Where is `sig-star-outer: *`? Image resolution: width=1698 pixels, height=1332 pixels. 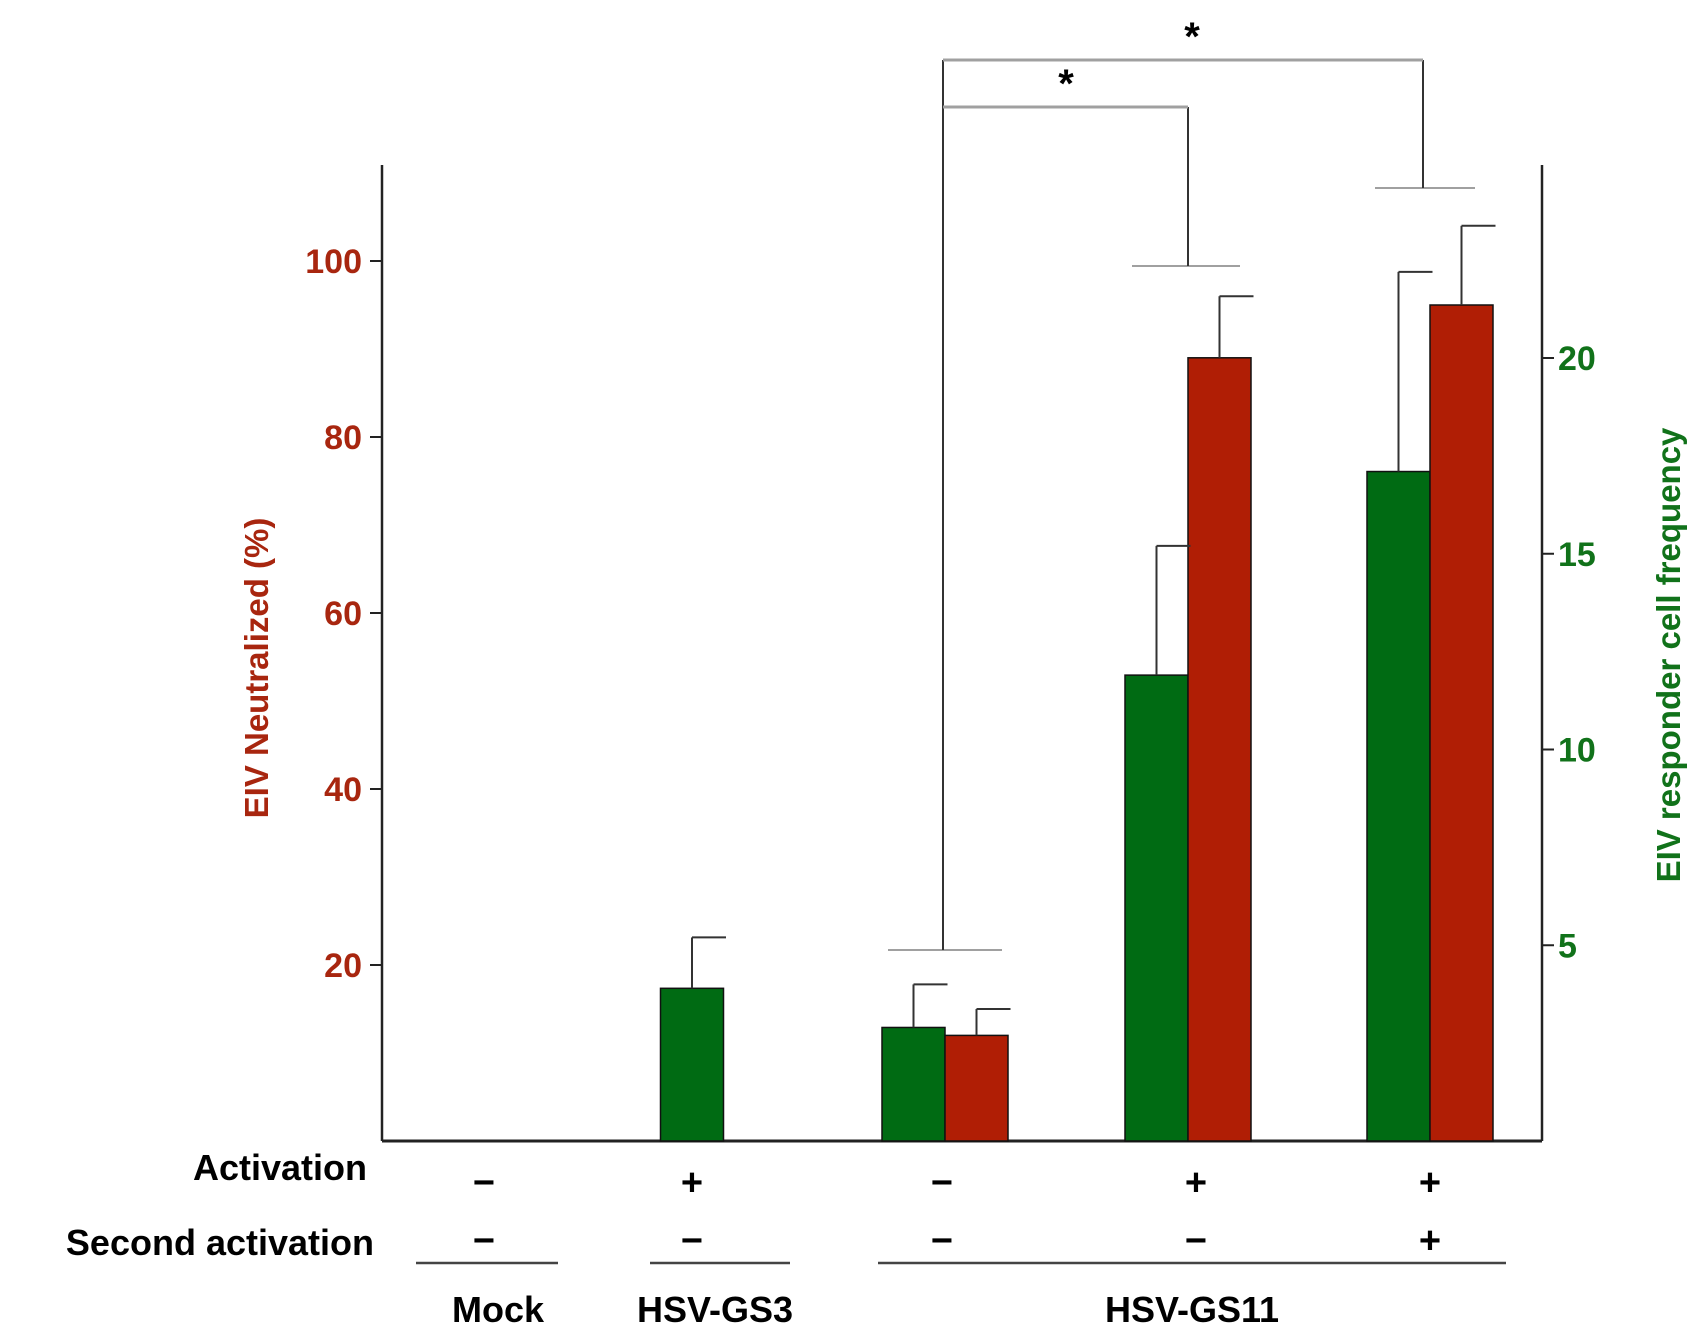
sig-star-outer: * is located at coordinates (1192, 37).